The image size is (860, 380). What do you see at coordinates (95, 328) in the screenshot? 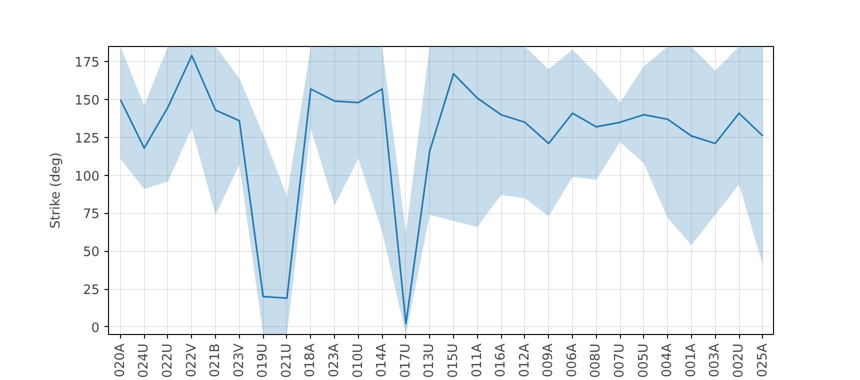
I see `y-tick-label: 0` at bounding box center [95, 328].